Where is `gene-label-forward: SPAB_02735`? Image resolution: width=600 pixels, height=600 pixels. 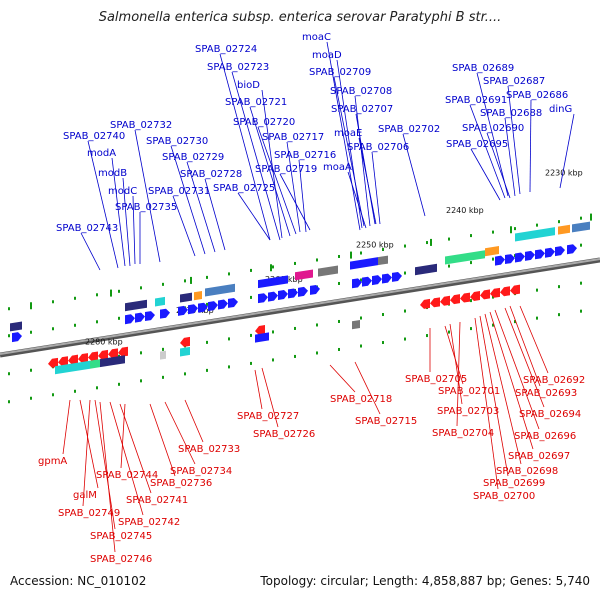 gene-label-forward: SPAB_02735 is located at coordinates (146, 207).